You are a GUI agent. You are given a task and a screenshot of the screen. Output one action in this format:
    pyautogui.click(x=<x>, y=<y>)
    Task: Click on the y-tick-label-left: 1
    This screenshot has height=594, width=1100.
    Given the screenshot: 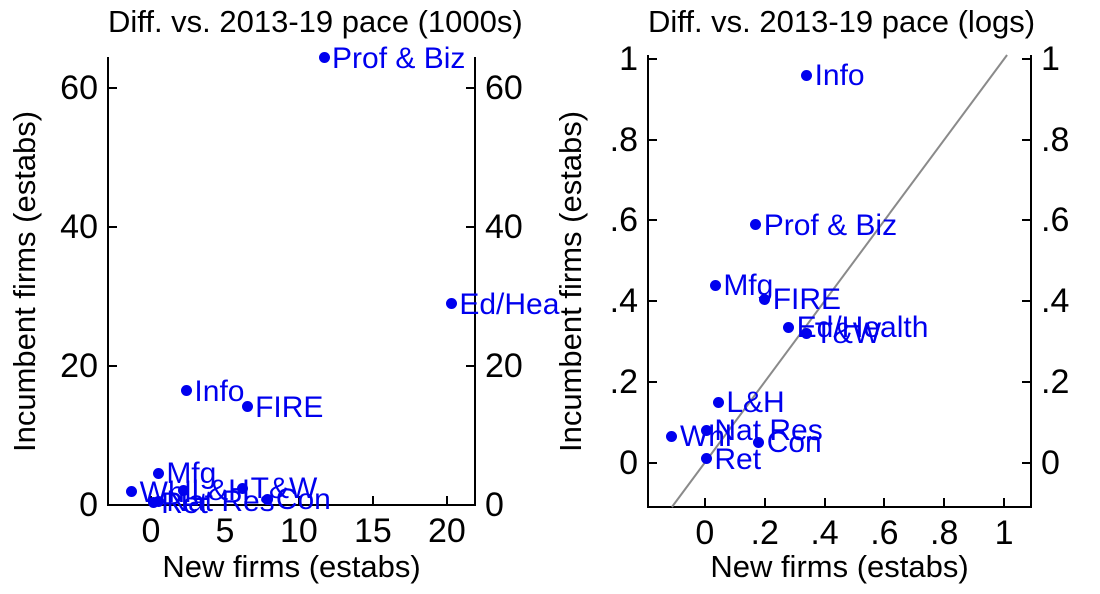 What is the action you would take?
    pyautogui.click(x=628, y=59)
    